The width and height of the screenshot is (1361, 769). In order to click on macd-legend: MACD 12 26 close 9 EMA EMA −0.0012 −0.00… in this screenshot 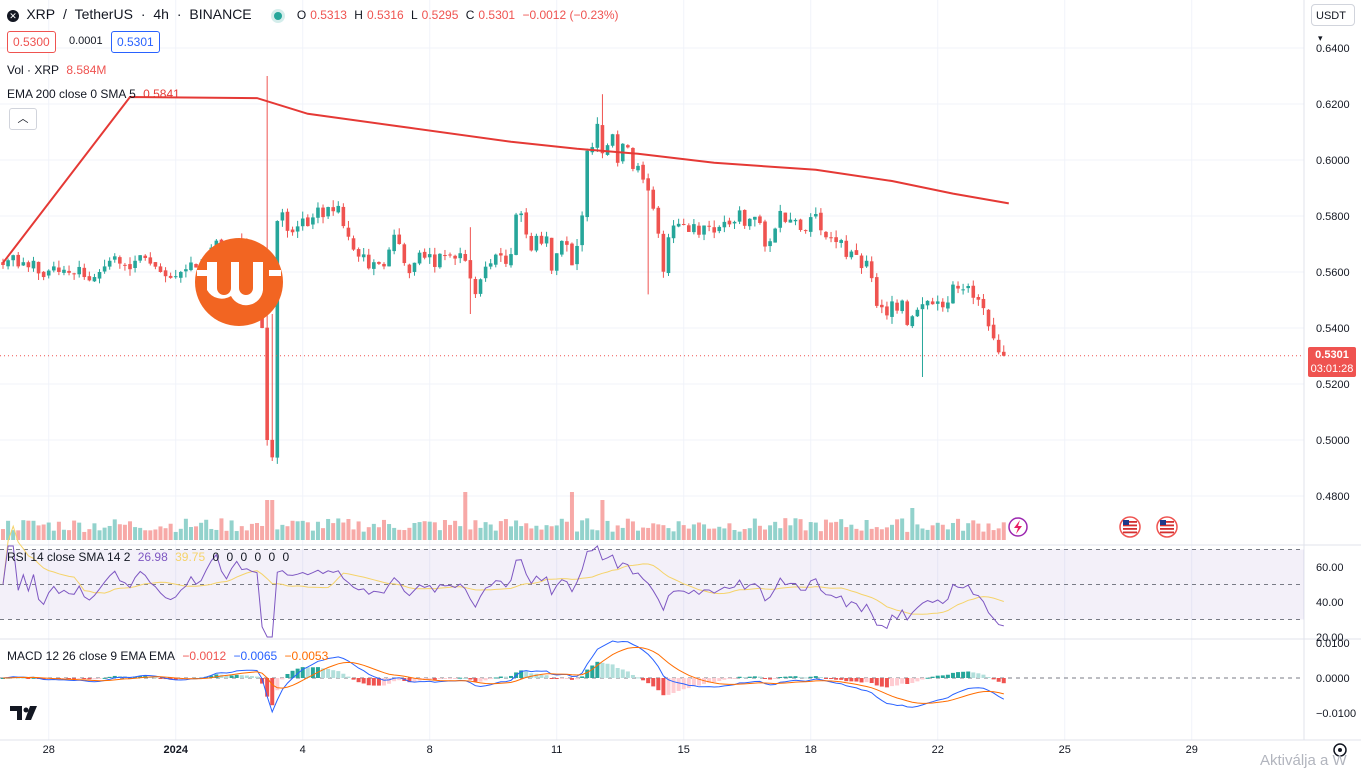, I will do `click(169, 656)`.